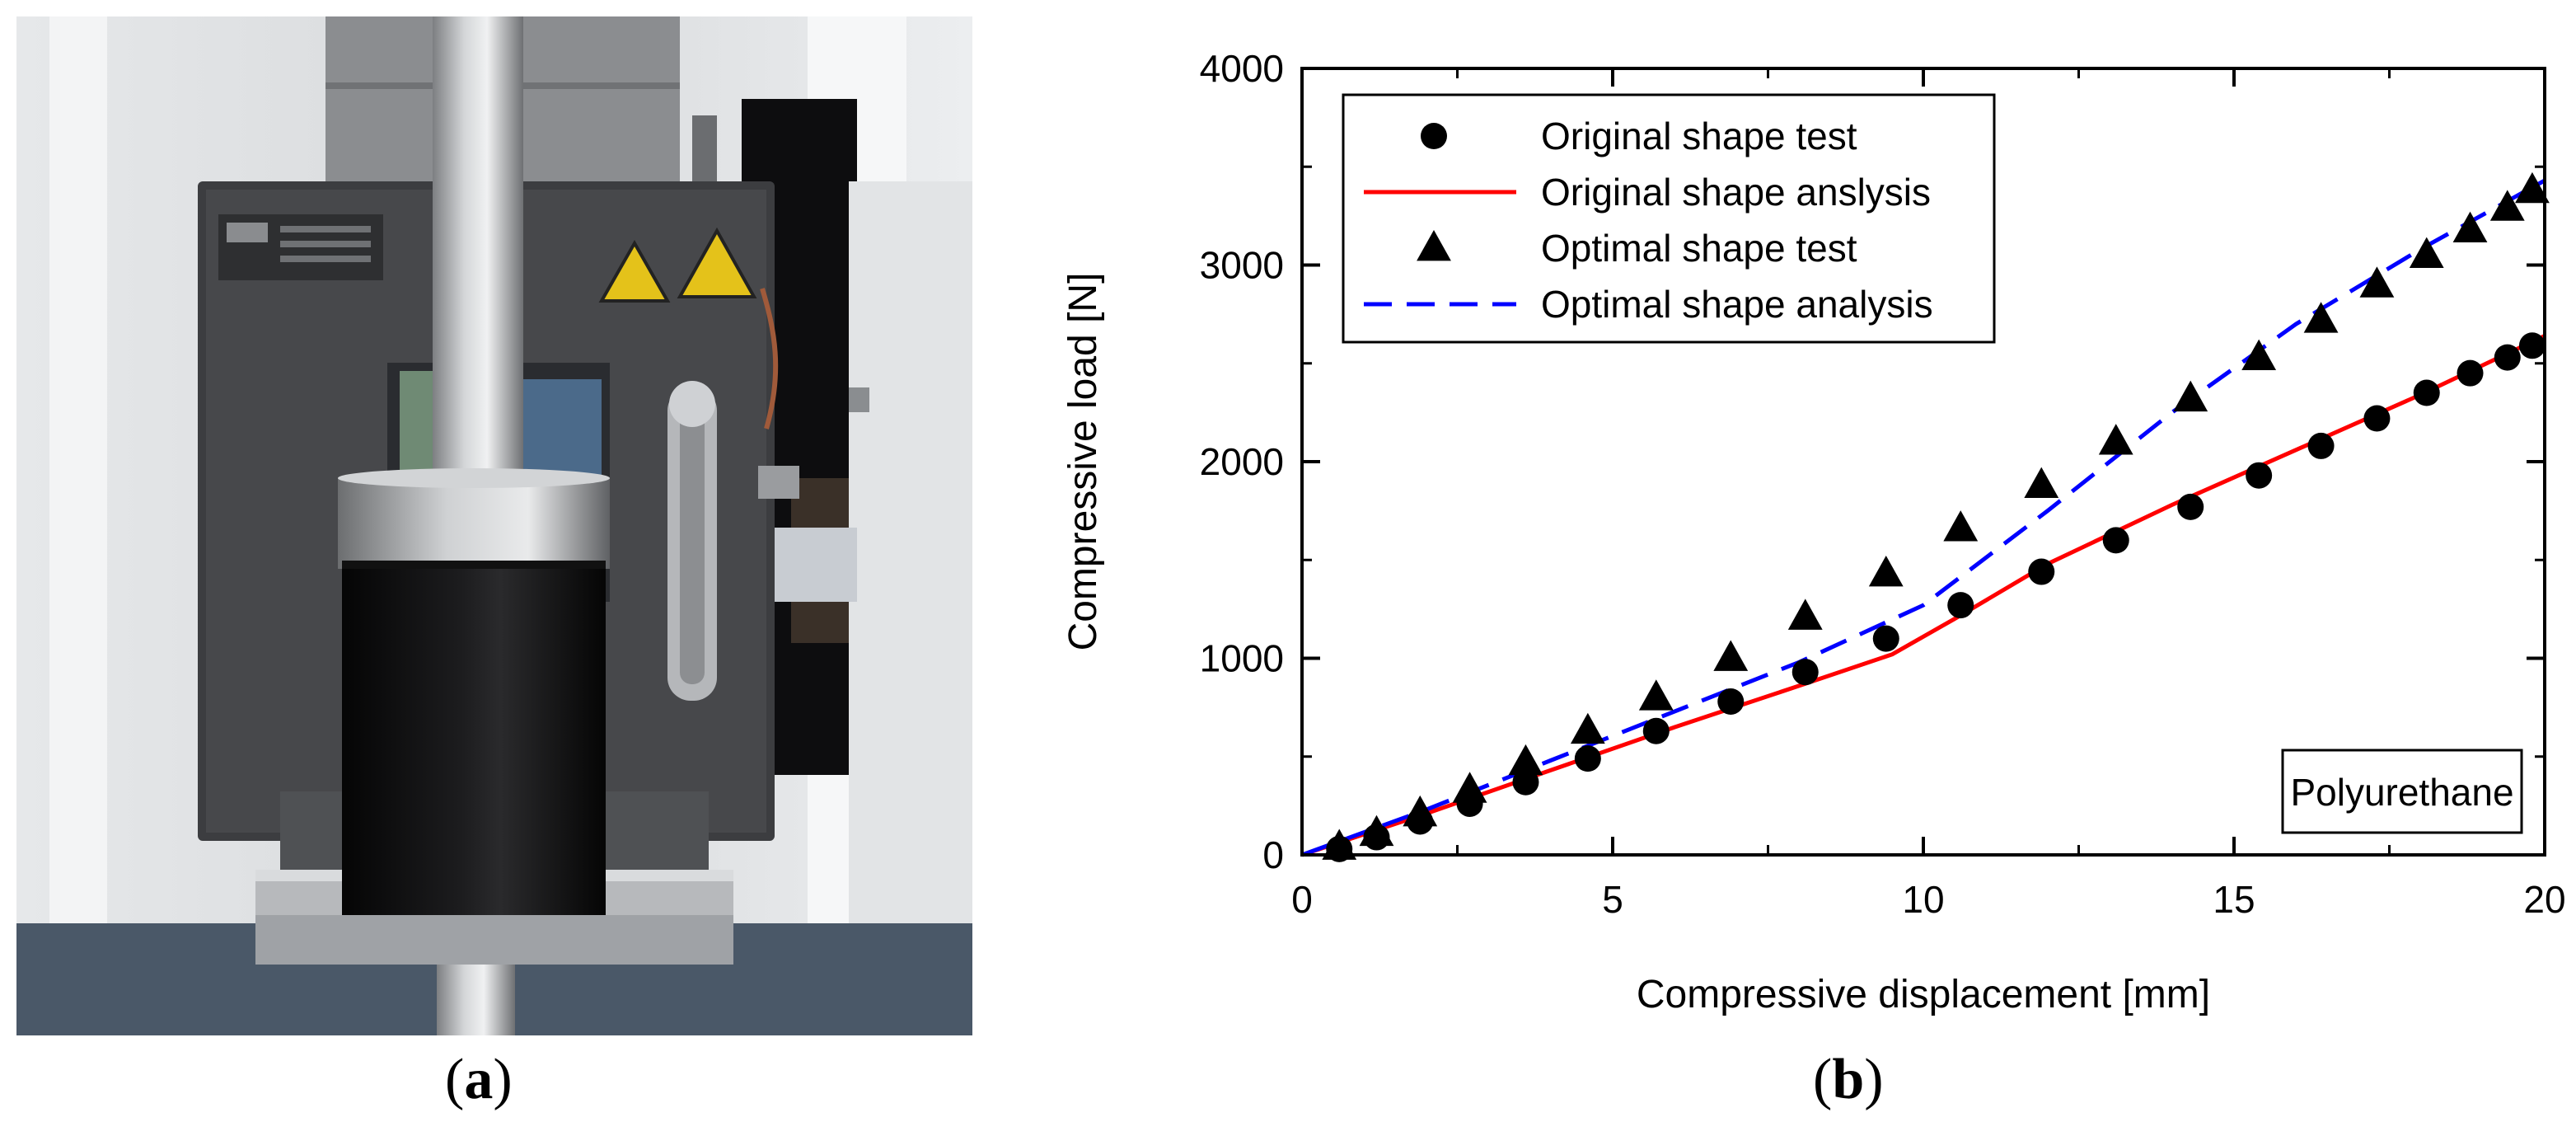 Image resolution: width=2576 pixels, height=1136 pixels. What do you see at coordinates (1699, 136) in the screenshot?
I see `legend-entry: Original shape test` at bounding box center [1699, 136].